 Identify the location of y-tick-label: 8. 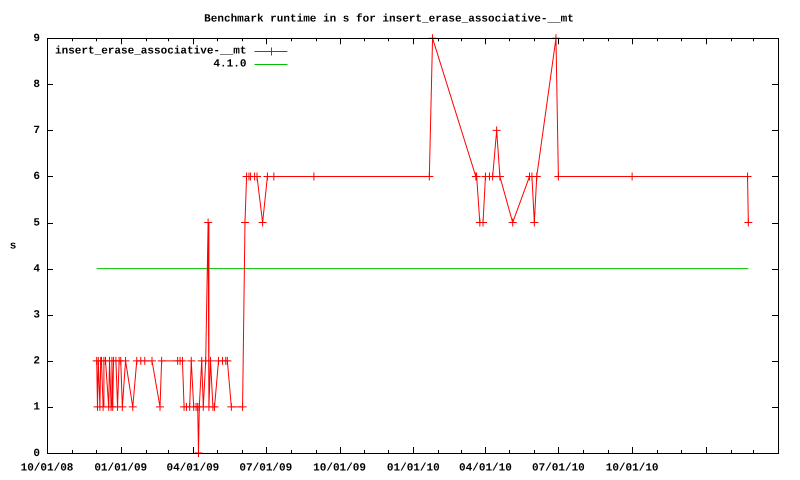
(36, 85).